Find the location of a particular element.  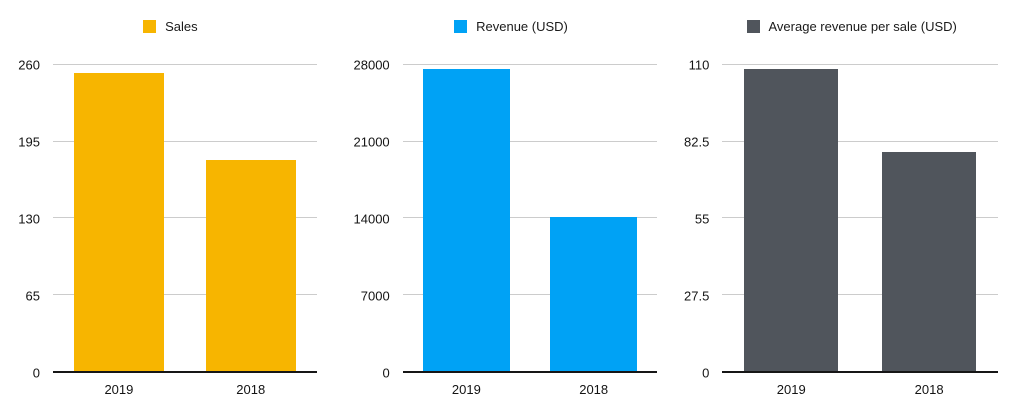

y-tick-label: 21000 is located at coordinates (371, 142).